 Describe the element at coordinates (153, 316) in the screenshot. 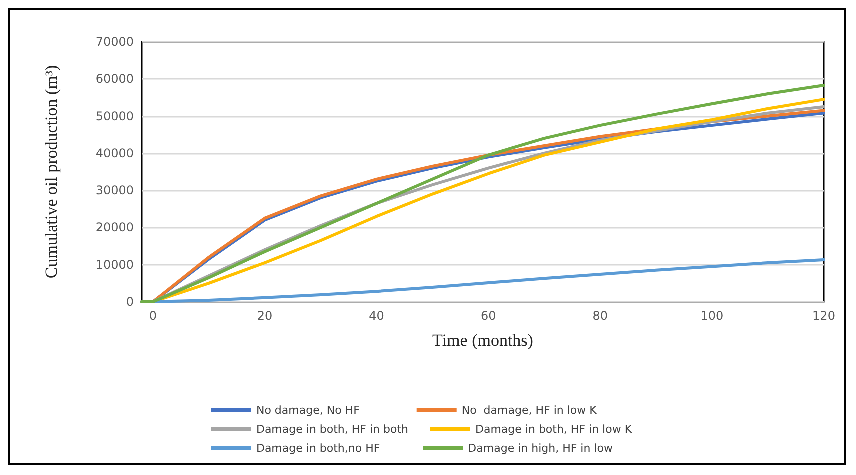

I see `x-tick-label: 0` at that location.